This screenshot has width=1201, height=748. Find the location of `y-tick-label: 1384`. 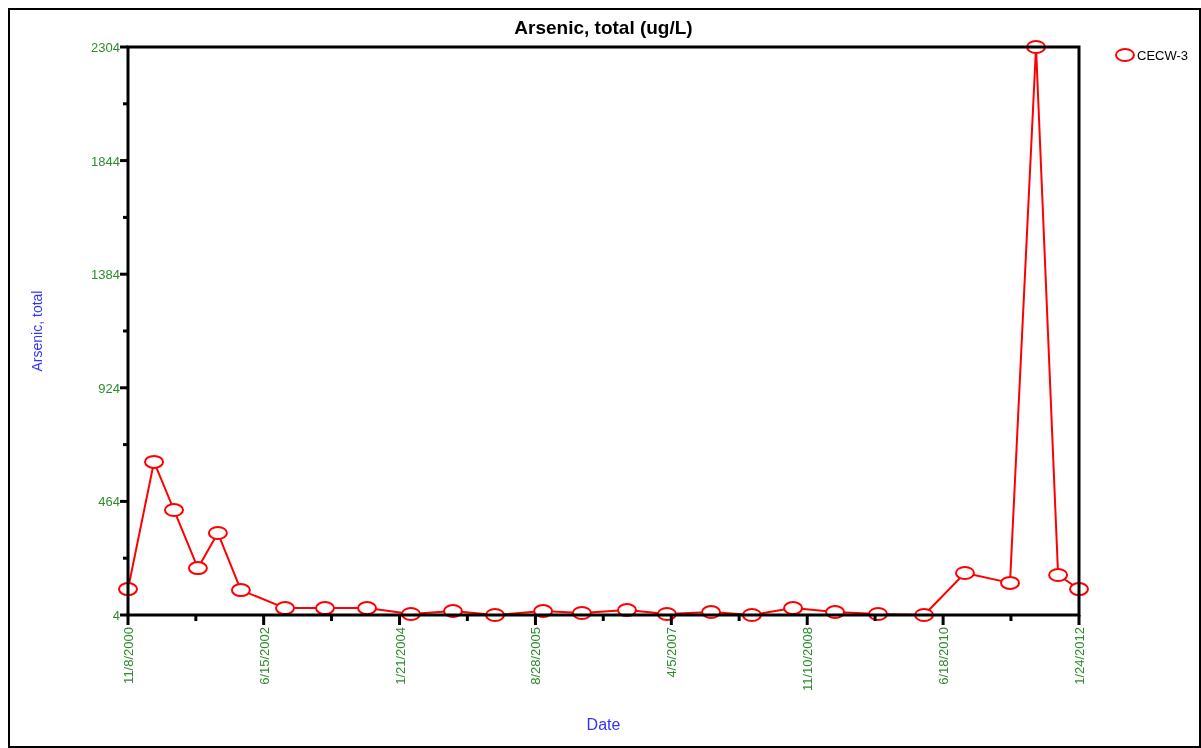

y-tick-label: 1384 is located at coordinates (105, 275).